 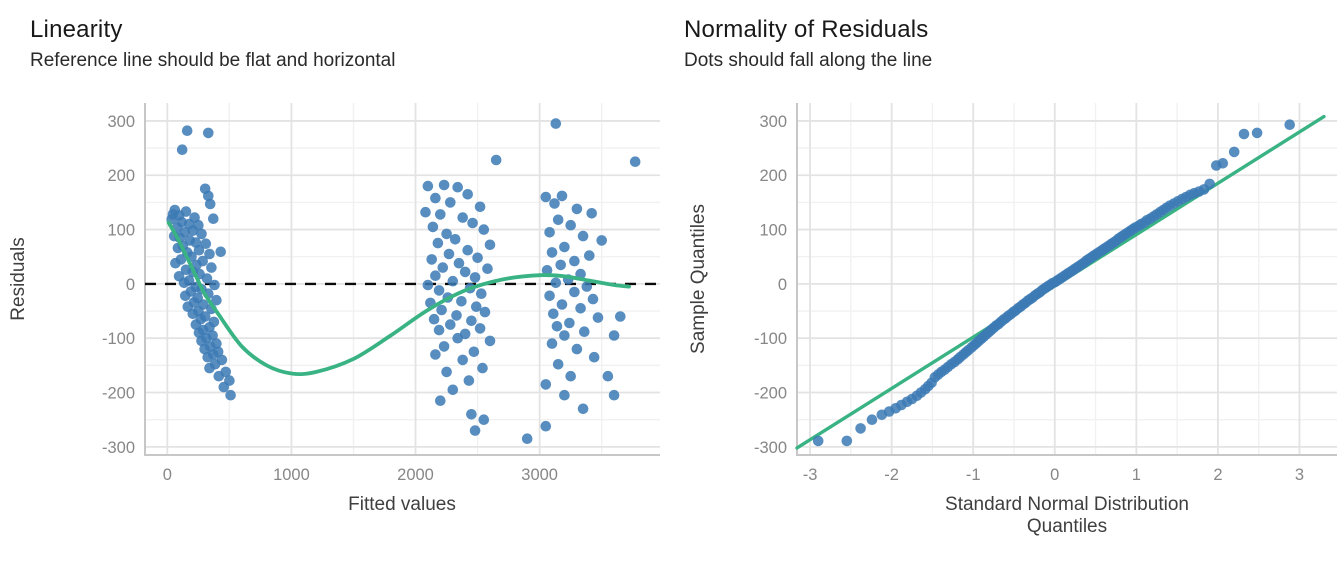 What do you see at coordinates (1299, 475) in the screenshot?
I see `x-tick-label: 3` at bounding box center [1299, 475].